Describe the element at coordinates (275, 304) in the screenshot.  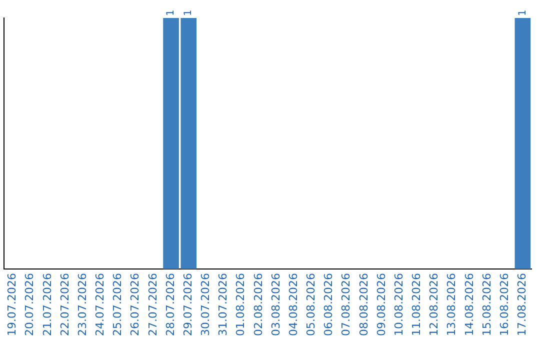
I see `x-tick-label: 03.08.2026` at that location.